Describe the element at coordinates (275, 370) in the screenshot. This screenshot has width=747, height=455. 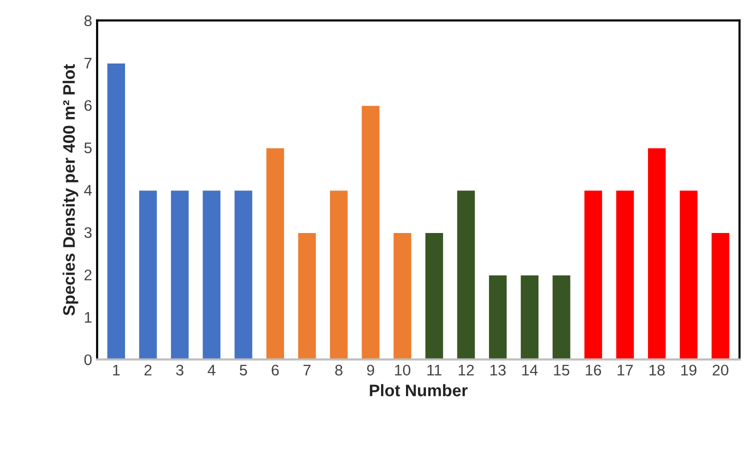
I see `x-tick-label: 6` at that location.